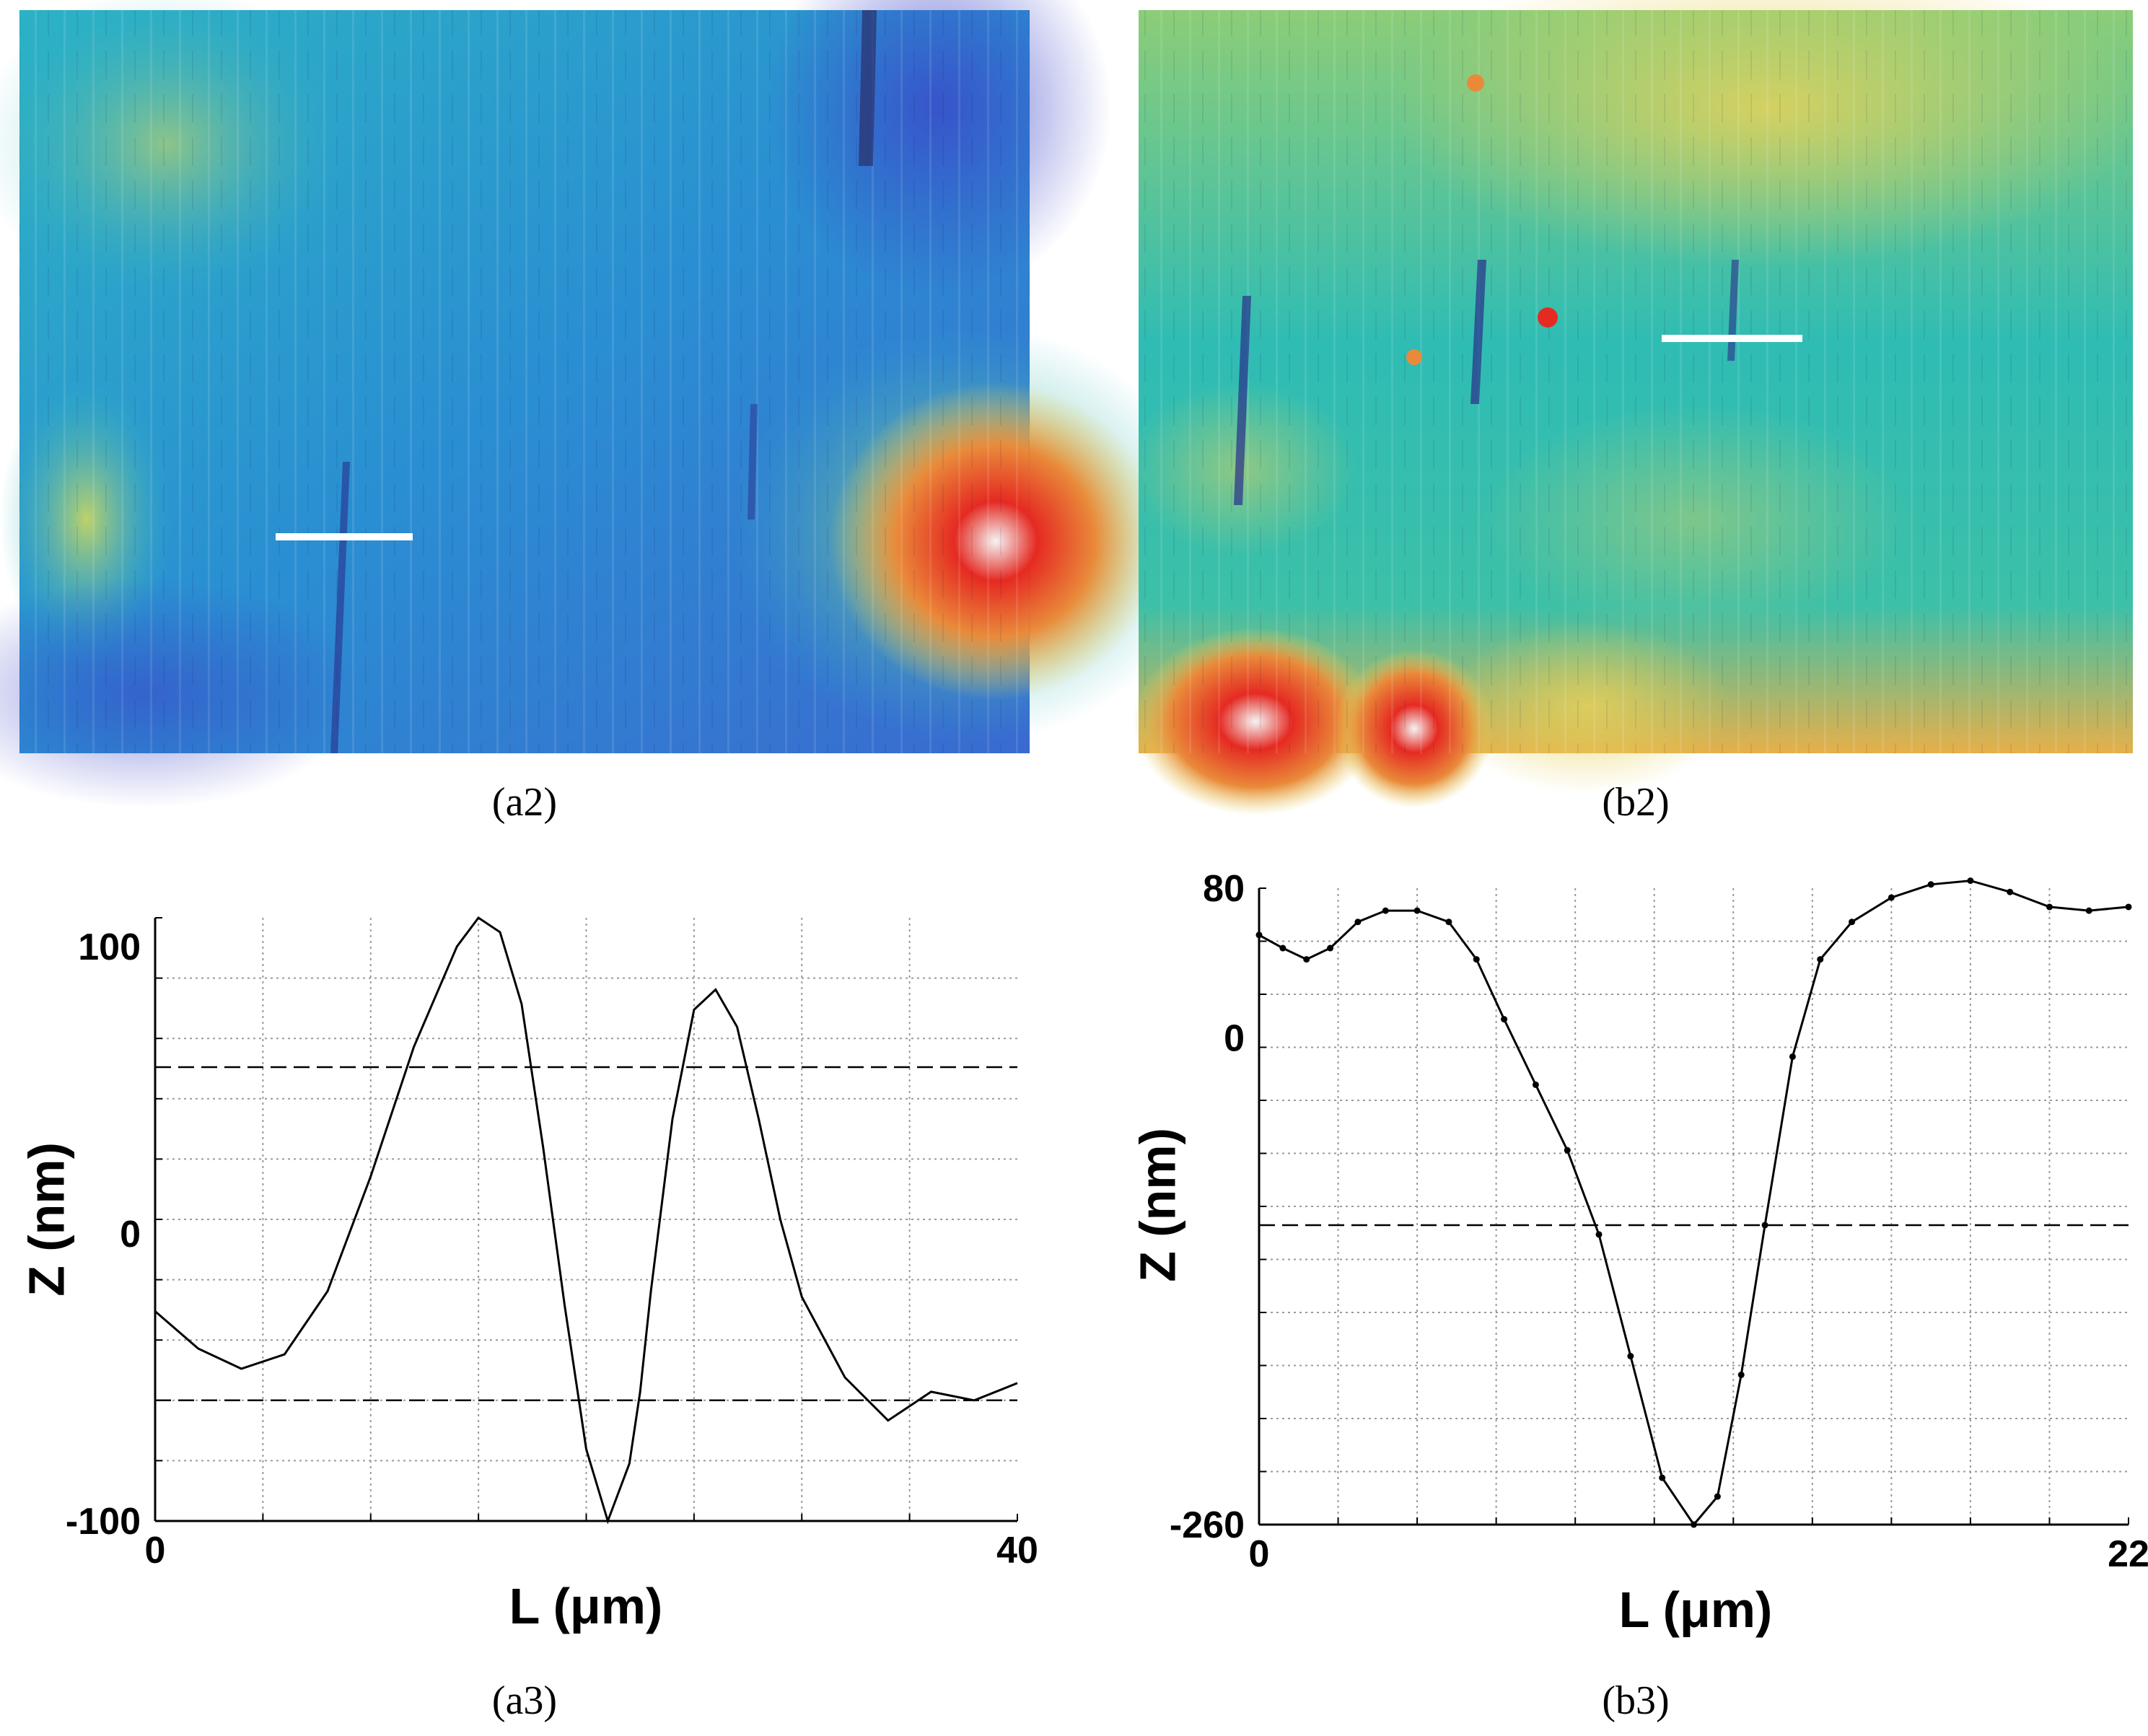 The width and height of the screenshot is (2148, 1736). Describe the element at coordinates (524, 802) in the screenshot. I see `caption-a2: (a2)` at that location.